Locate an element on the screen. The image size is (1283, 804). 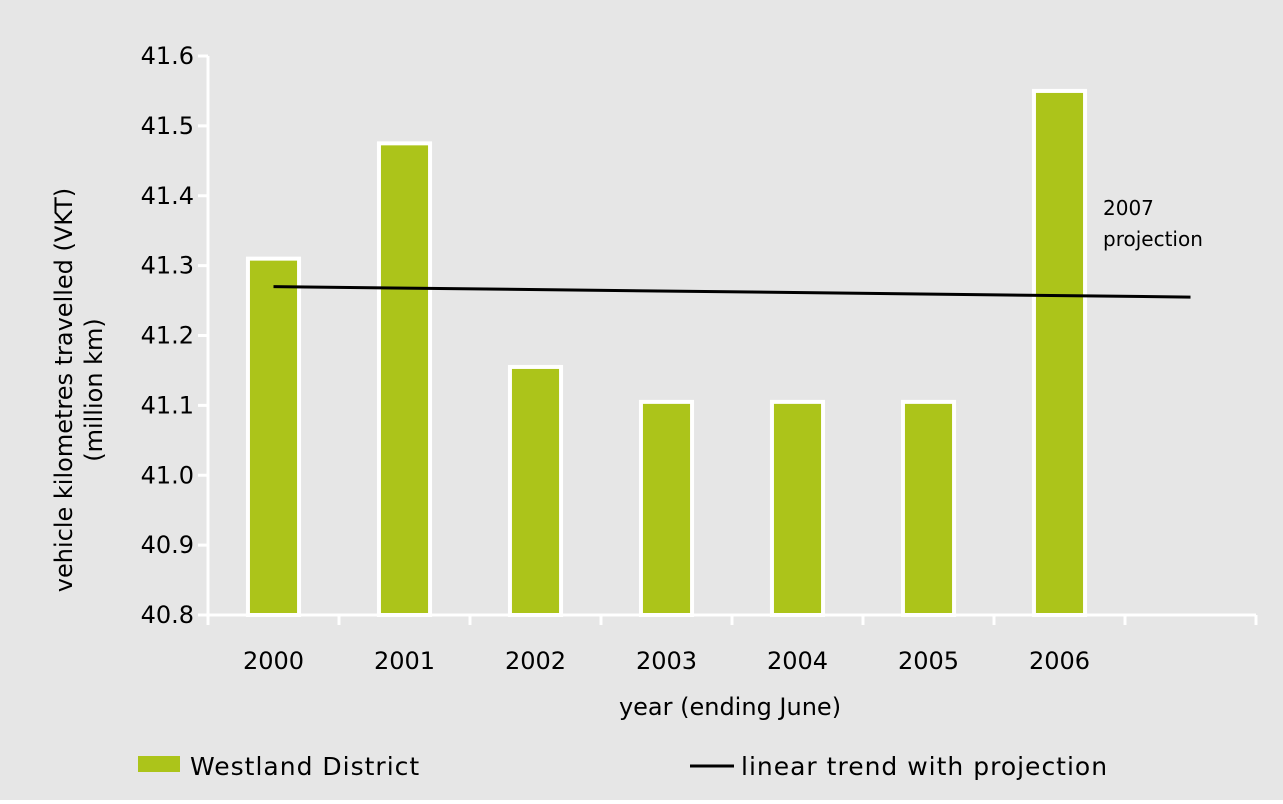
bar-2002 is located at coordinates (535, 490).